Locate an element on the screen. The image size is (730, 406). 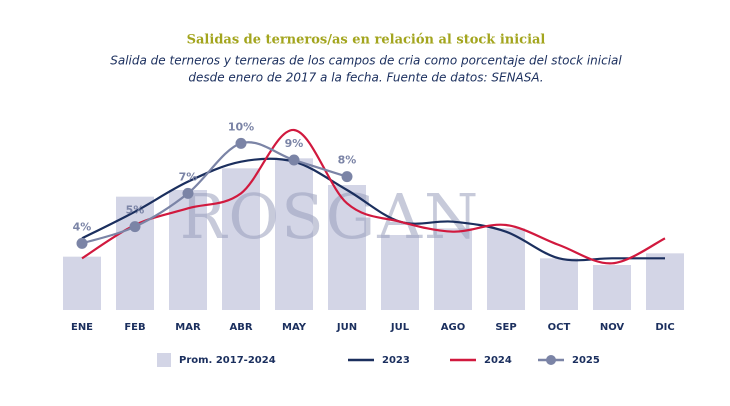
x-tick-label: MAR is located at coordinates (188, 327).